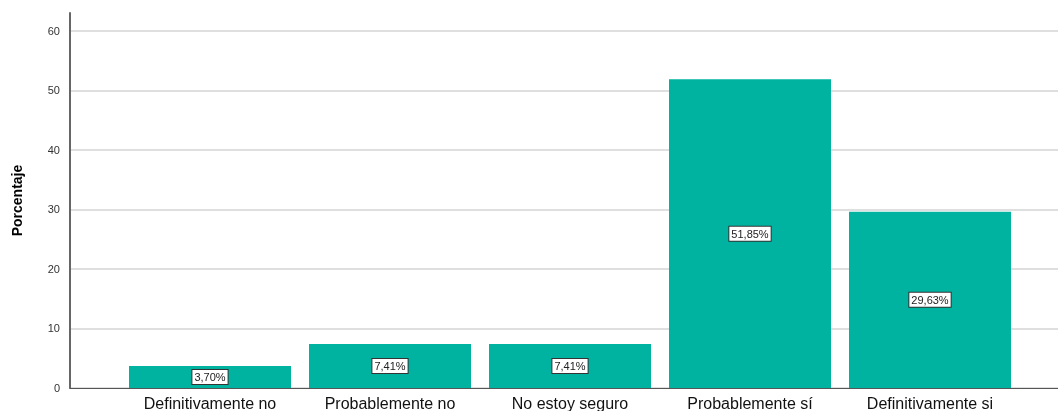 The image size is (1058, 411). Describe the element at coordinates (56, 388) in the screenshot. I see `y-tick-label: 0` at that location.